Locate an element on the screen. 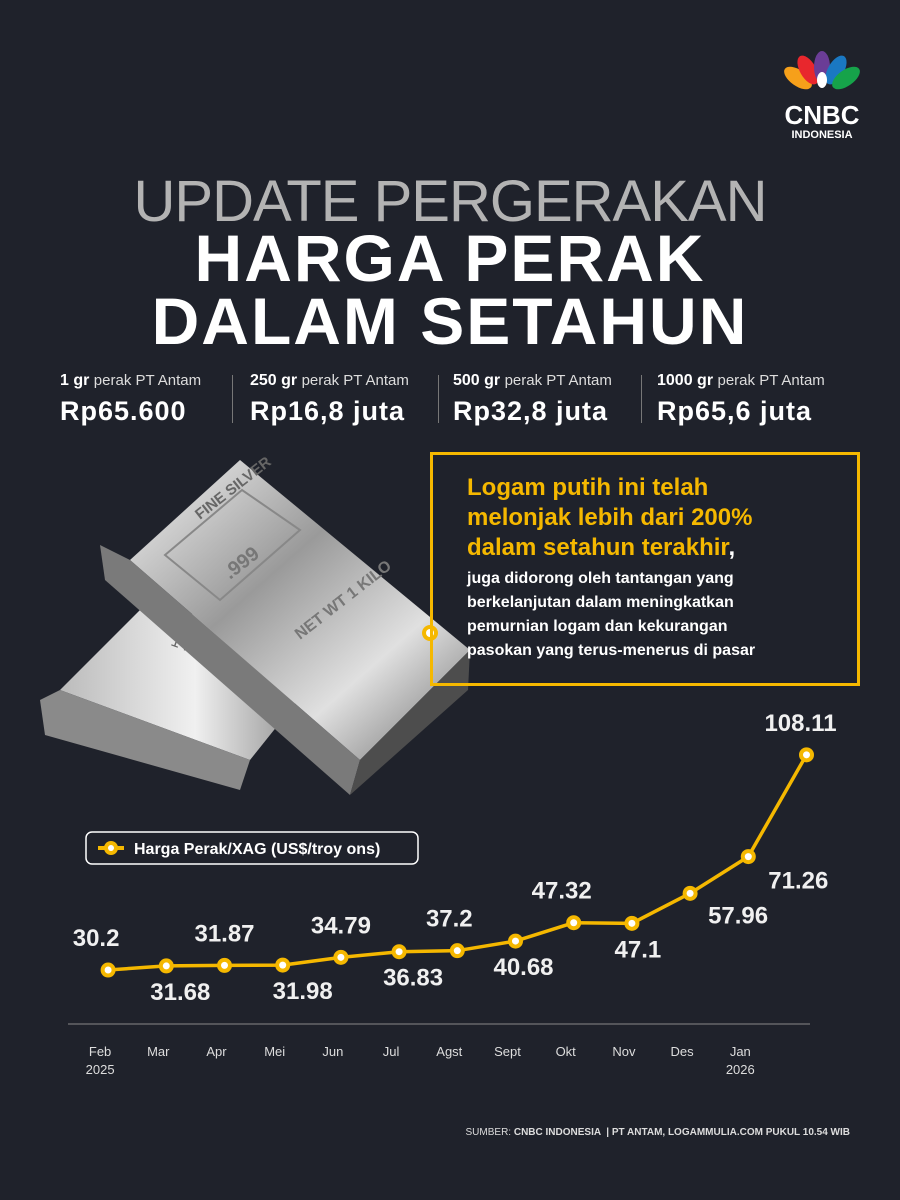 The height and width of the screenshot is (1200, 900). price-value: Rp32,8 juta is located at coordinates (531, 411).